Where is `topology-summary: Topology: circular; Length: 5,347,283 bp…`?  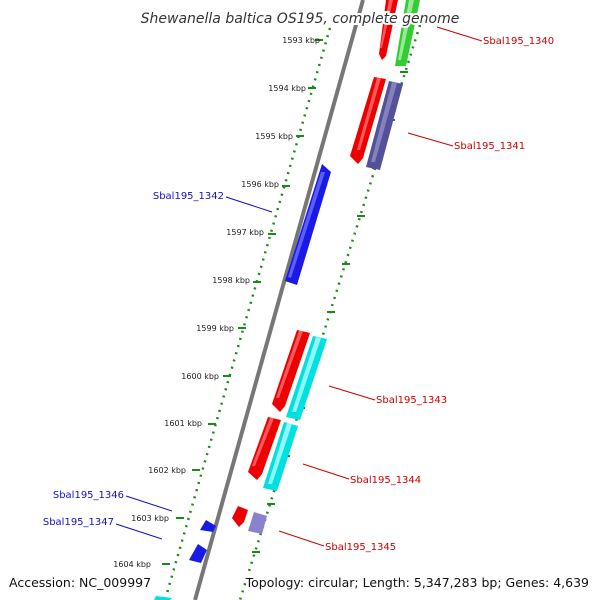
topology-summary: Topology: circular; Length: 5,347,283 bp… is located at coordinates (417, 582).